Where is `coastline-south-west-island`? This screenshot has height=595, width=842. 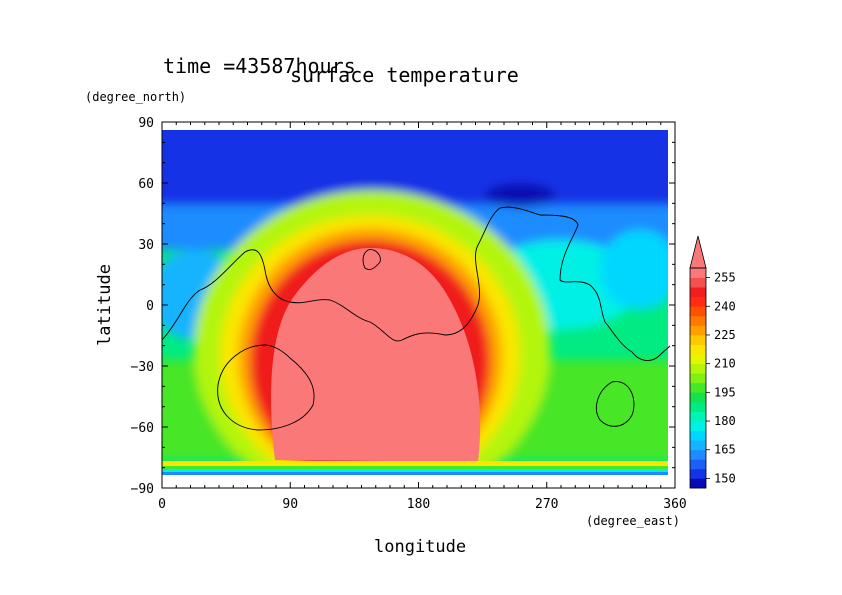
coastline-south-west-island is located at coordinates (266, 387).